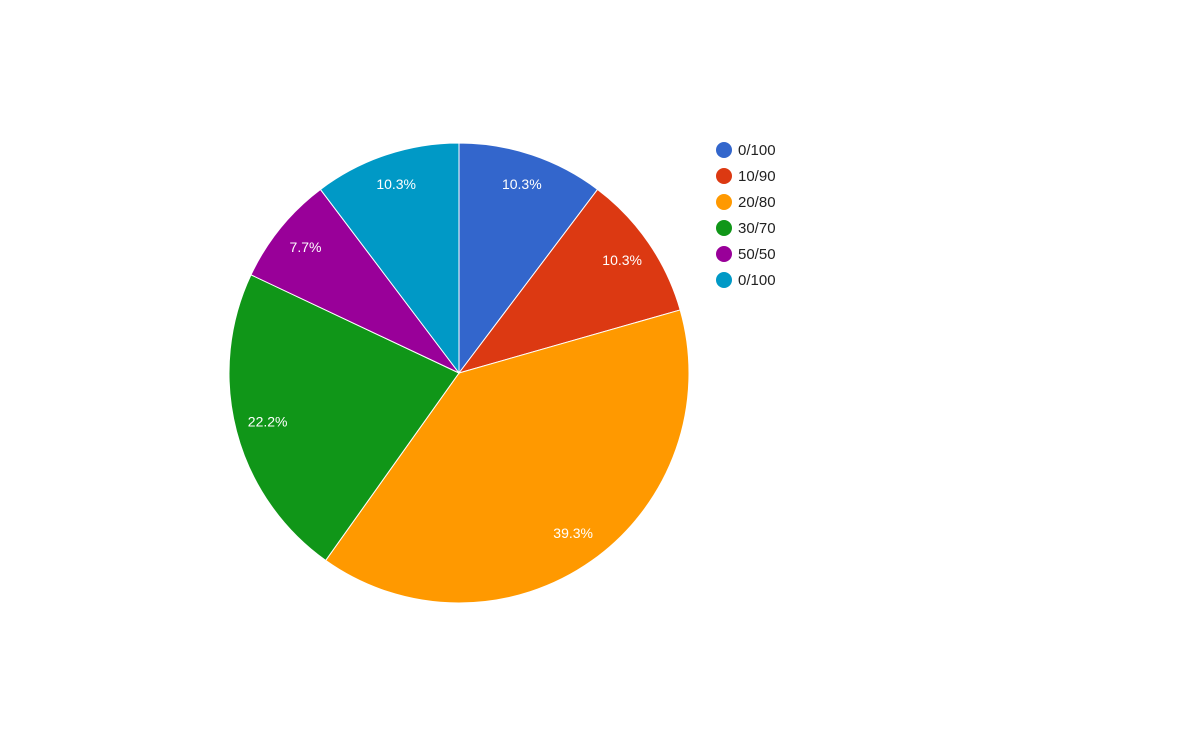  Describe the element at coordinates (573, 533) in the screenshot. I see `slice-label: 39.3%` at that location.